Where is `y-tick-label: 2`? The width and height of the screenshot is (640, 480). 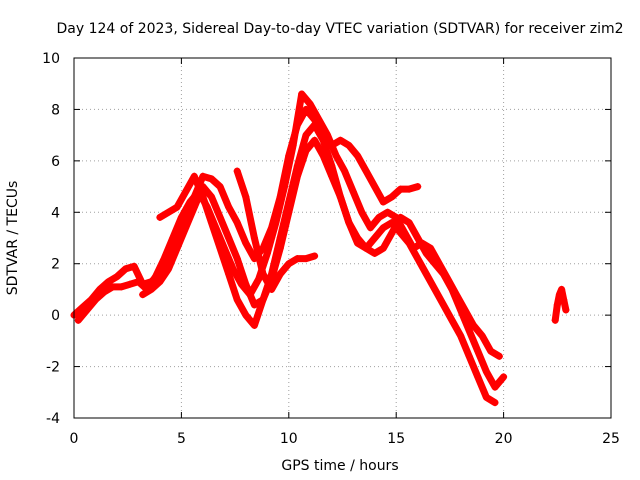 y-tick-label: 2 is located at coordinates (55, 265).